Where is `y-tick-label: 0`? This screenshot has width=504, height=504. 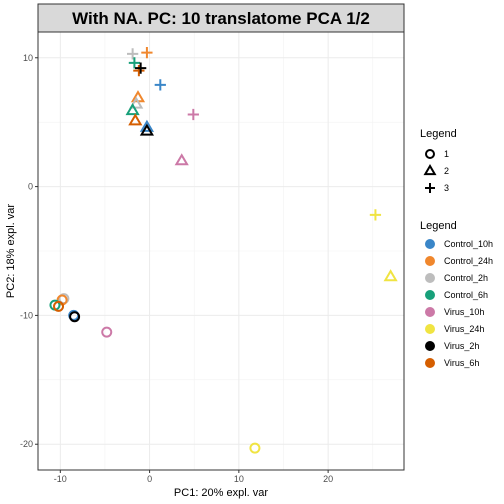 y-tick-label: 0 is located at coordinates (30, 187).